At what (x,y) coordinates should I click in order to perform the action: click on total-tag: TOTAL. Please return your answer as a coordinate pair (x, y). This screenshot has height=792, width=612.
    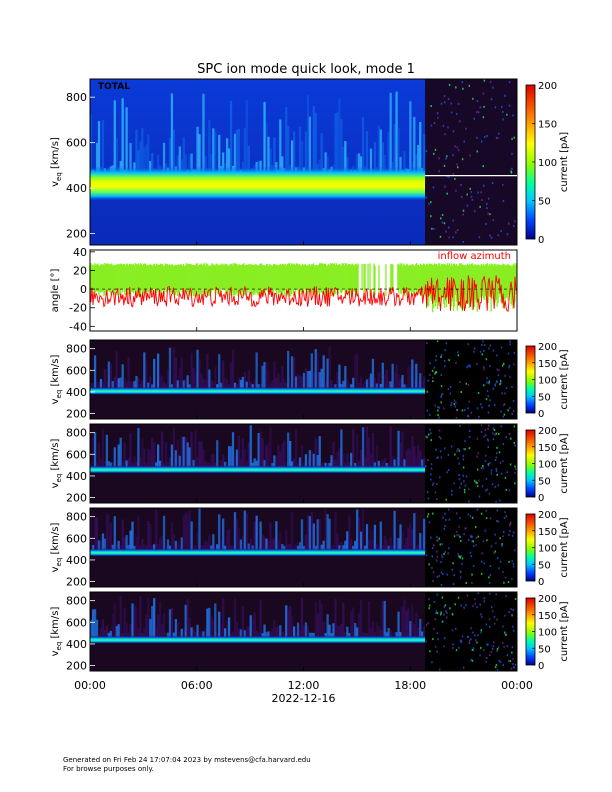
    Looking at the image, I should click on (114, 87).